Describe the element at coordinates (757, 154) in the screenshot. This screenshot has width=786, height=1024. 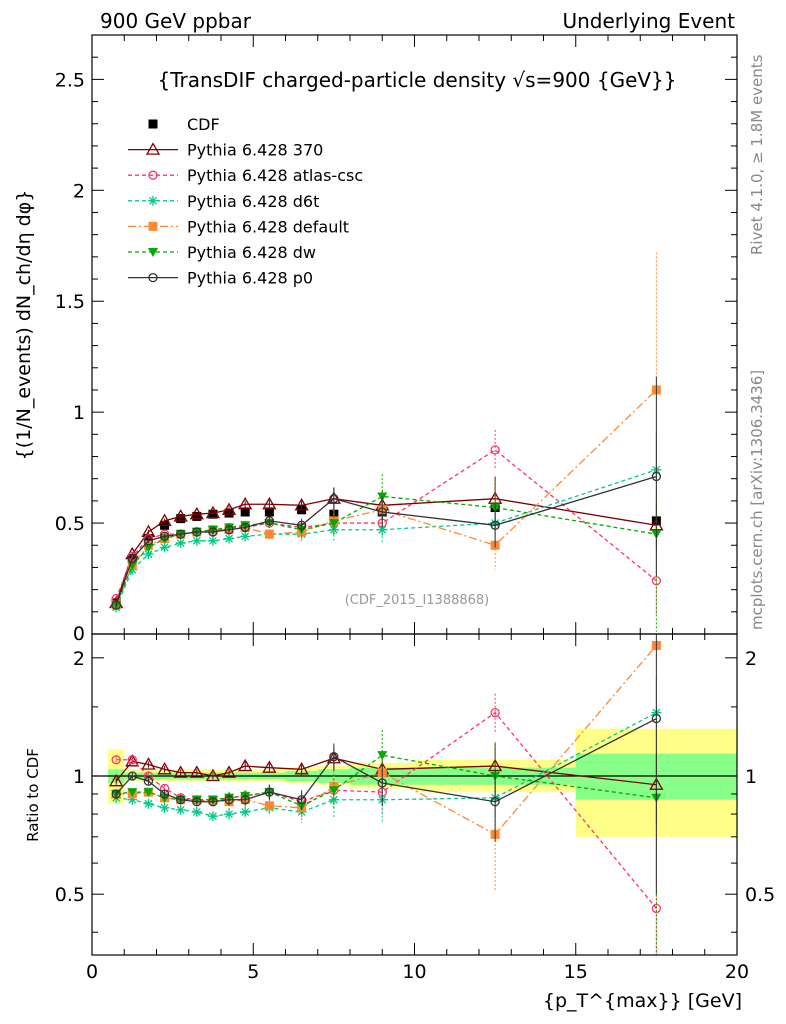
I see `rivet-version-label: Rivet 4.1.0, ≥ 1.8M events` at that location.